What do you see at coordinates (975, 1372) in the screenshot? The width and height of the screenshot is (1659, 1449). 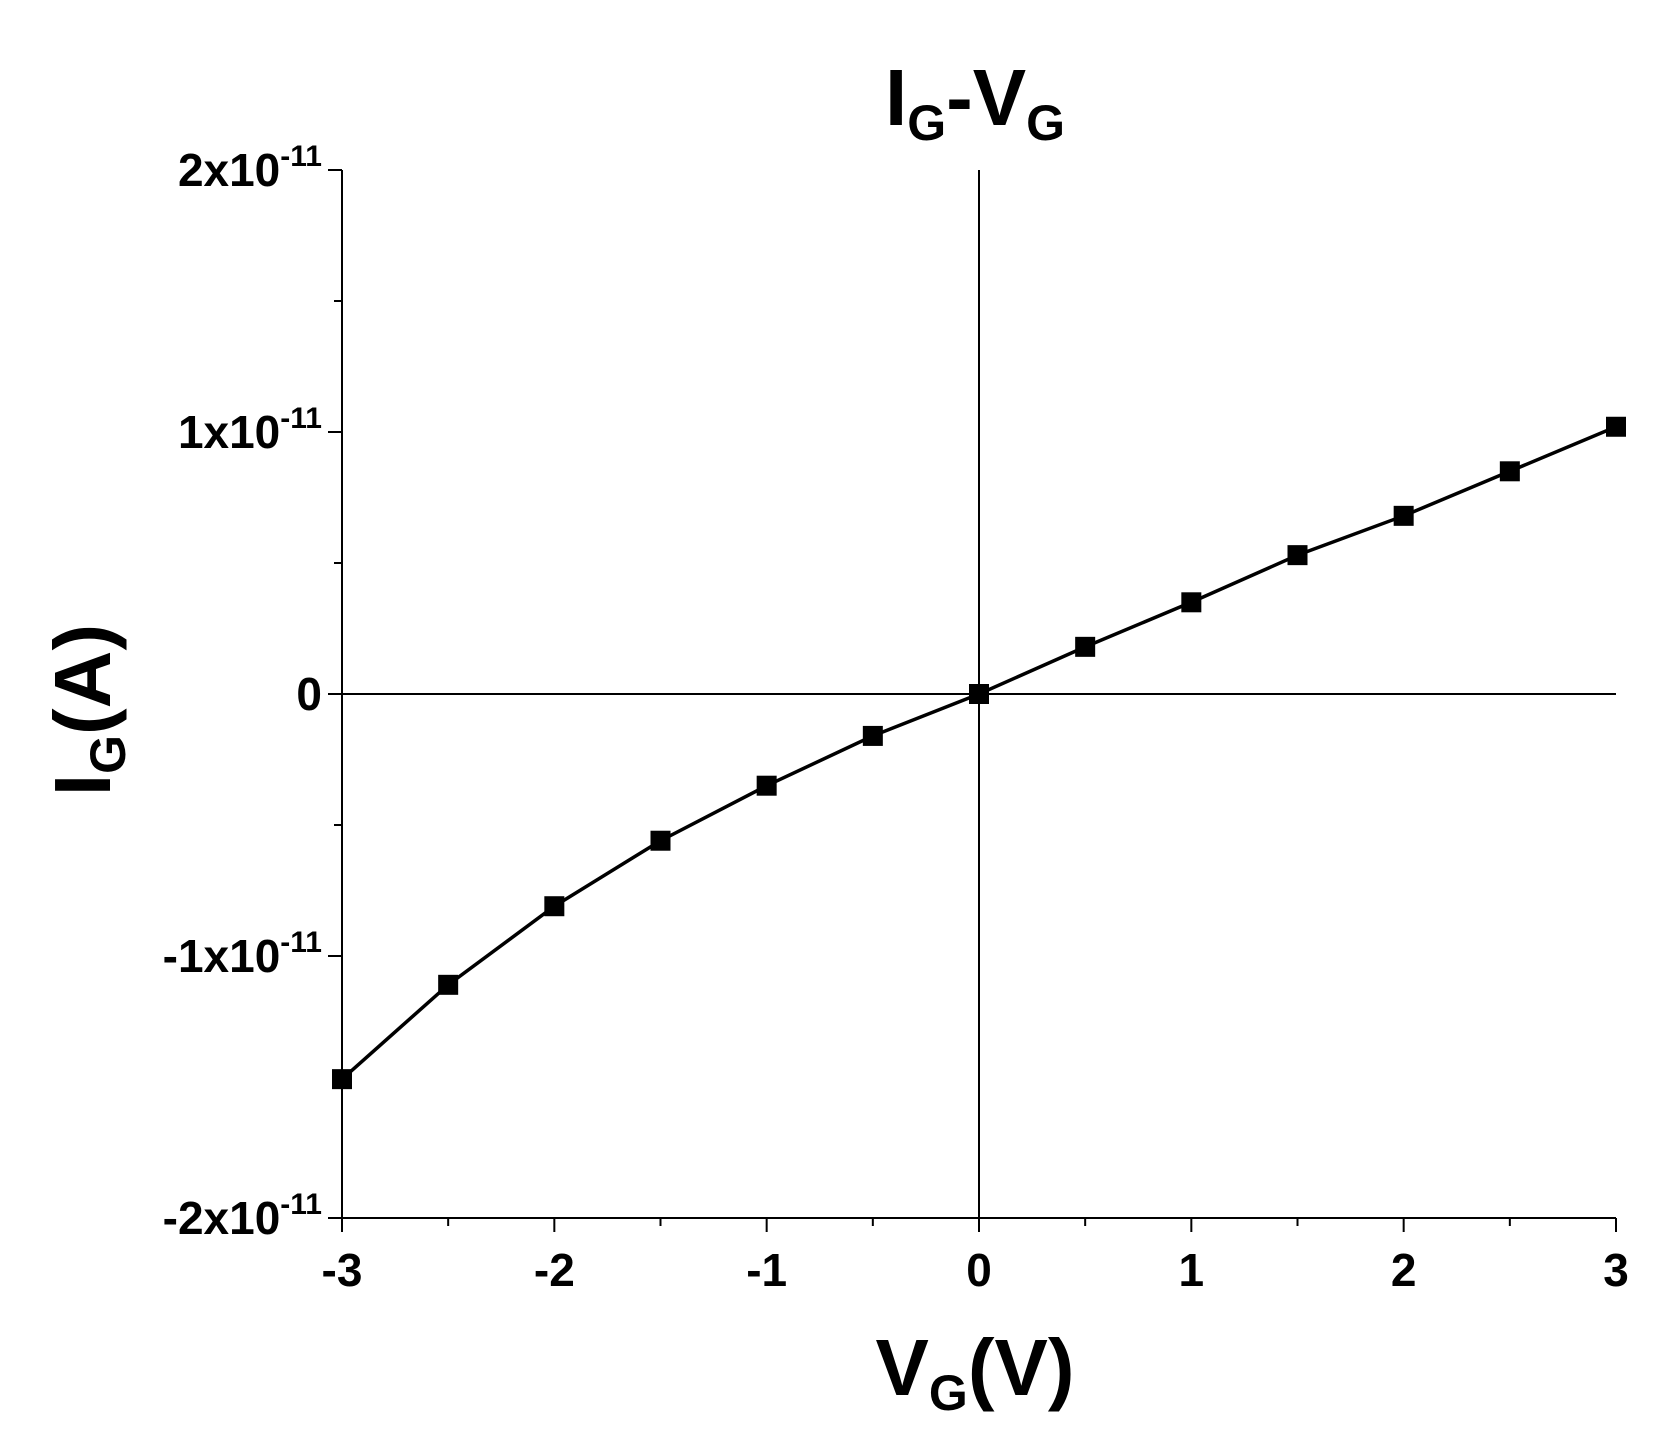 I see `x-axis-title: VG(V)` at bounding box center [975, 1372].